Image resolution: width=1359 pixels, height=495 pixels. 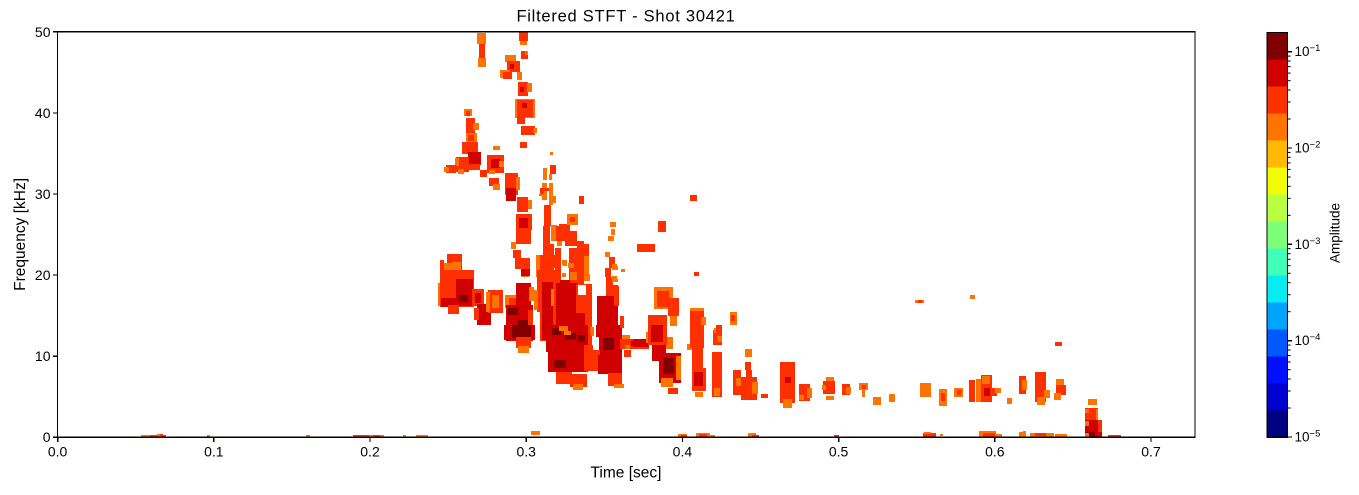 I want to click on svg-text: Time [sec], so click(x=626, y=472).